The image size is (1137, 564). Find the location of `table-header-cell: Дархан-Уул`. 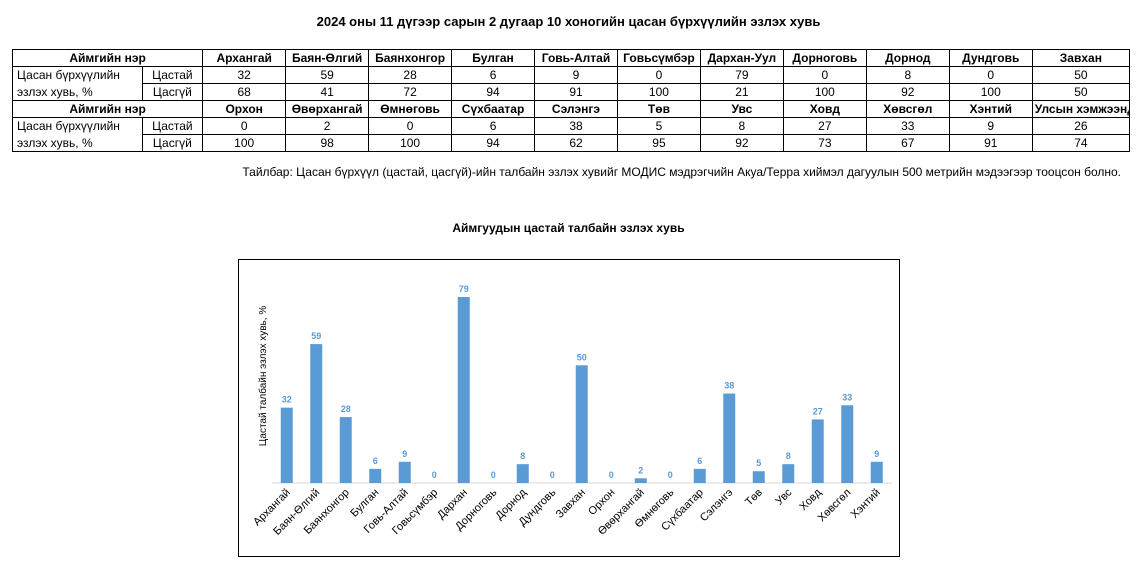

table-header-cell: Дархан-Уул is located at coordinates (741, 58).